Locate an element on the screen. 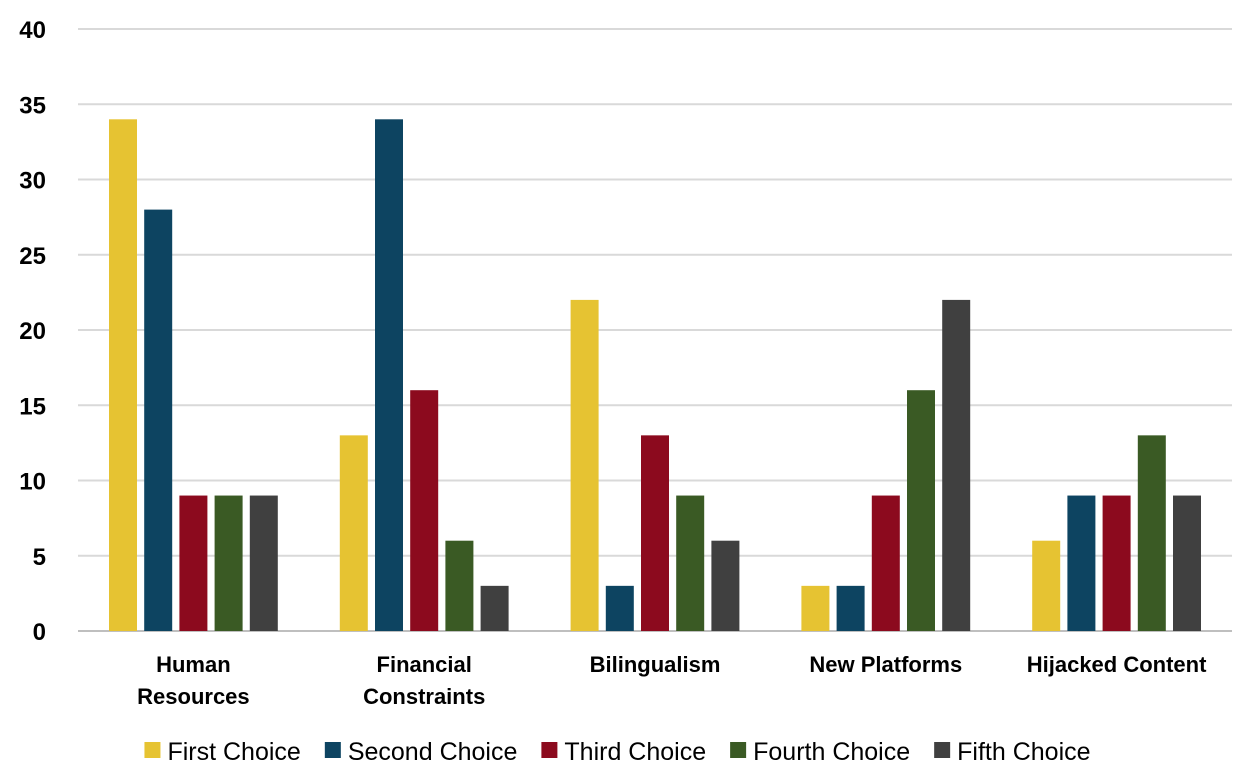 This screenshot has height=764, width=1235. legend-item: First Choice is located at coordinates (222, 751).